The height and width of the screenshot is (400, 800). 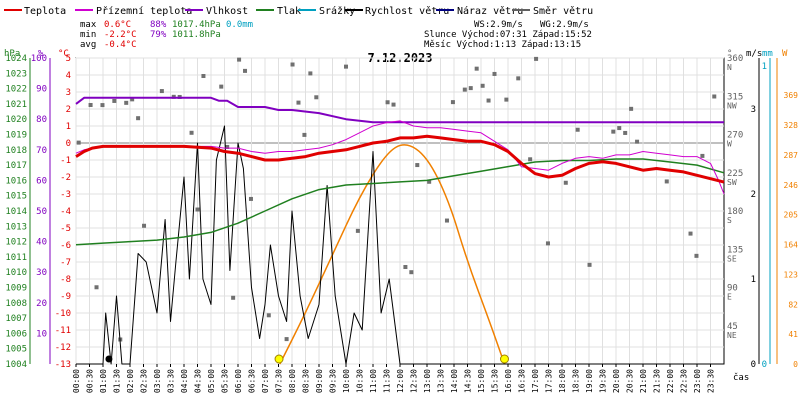 I want to click on pressure-tick-label: 1013, so click(x=16, y=227).